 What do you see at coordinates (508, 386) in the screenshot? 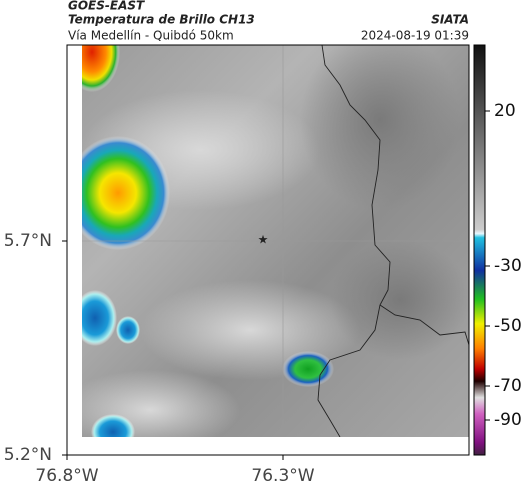
I see `colorbar-tick-label: -70` at bounding box center [508, 386].